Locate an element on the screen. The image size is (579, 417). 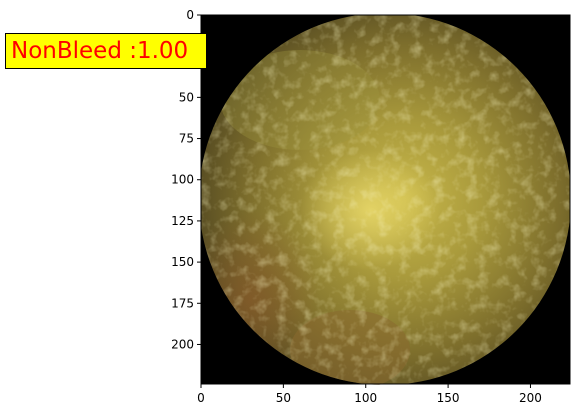
y-tick-label: 100 is located at coordinates (182, 180).